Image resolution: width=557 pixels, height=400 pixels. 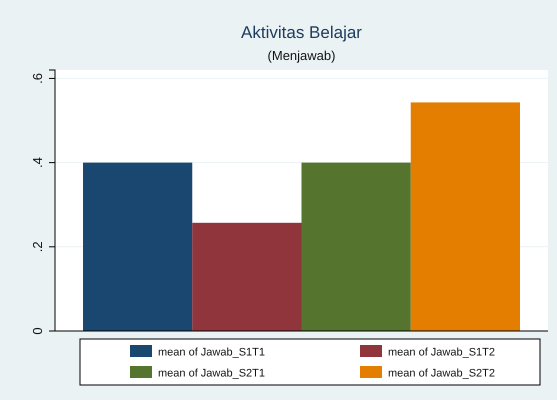 I want to click on y-tick-label: .6, so click(x=37, y=78).